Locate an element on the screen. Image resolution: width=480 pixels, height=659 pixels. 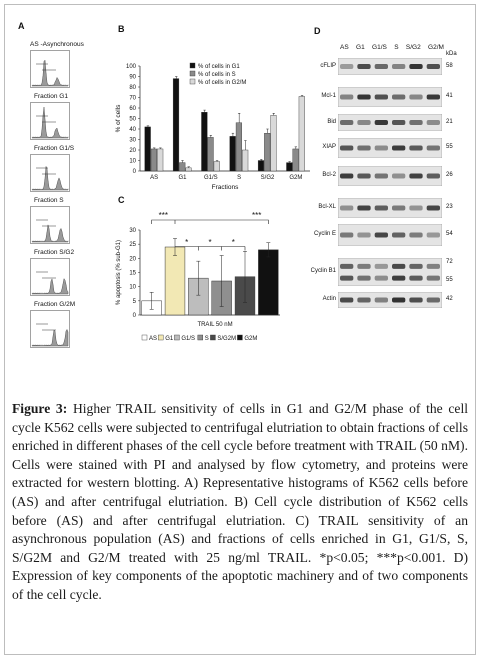
panel-label-c: C is located at coordinates (121, 200).